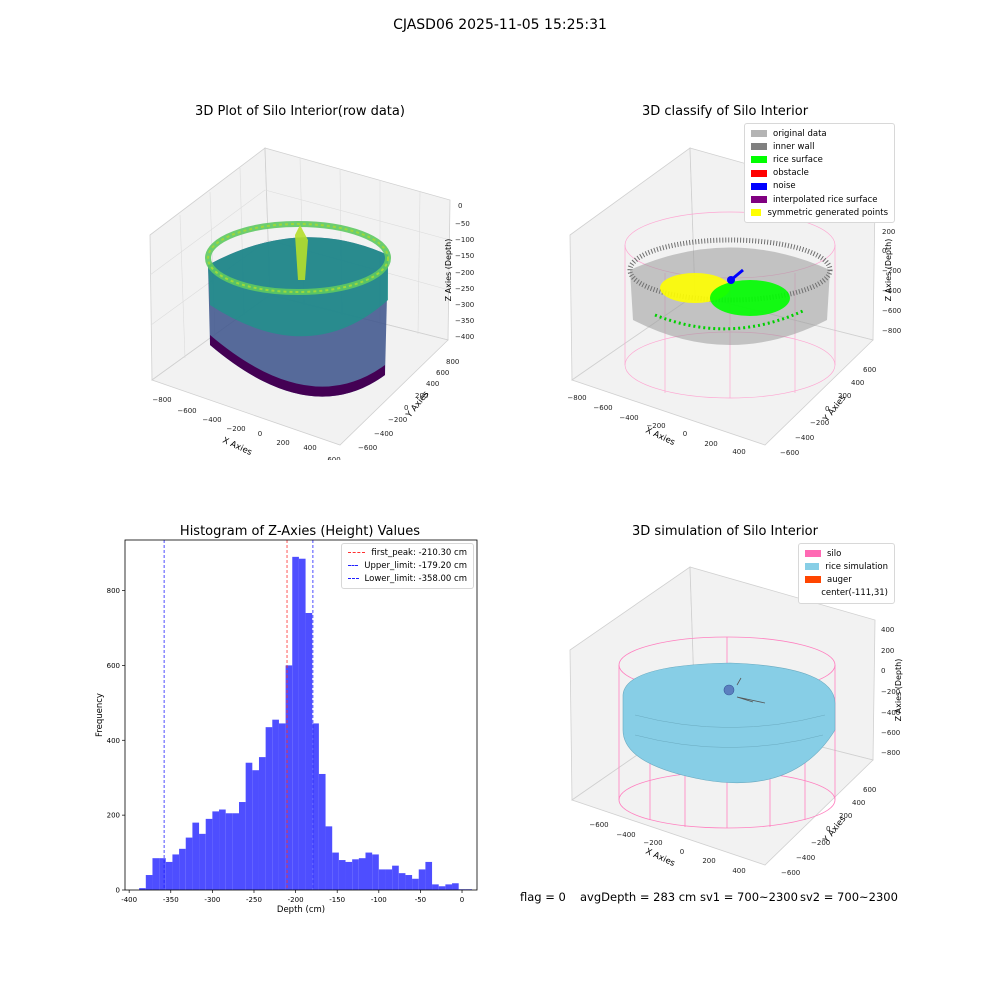 Image resolution: width=1000 pixels, height=1000 pixels. What do you see at coordinates (749, 897) in the screenshot?
I see `sv1-text: sv1 = 700~2300` at bounding box center [749, 897].